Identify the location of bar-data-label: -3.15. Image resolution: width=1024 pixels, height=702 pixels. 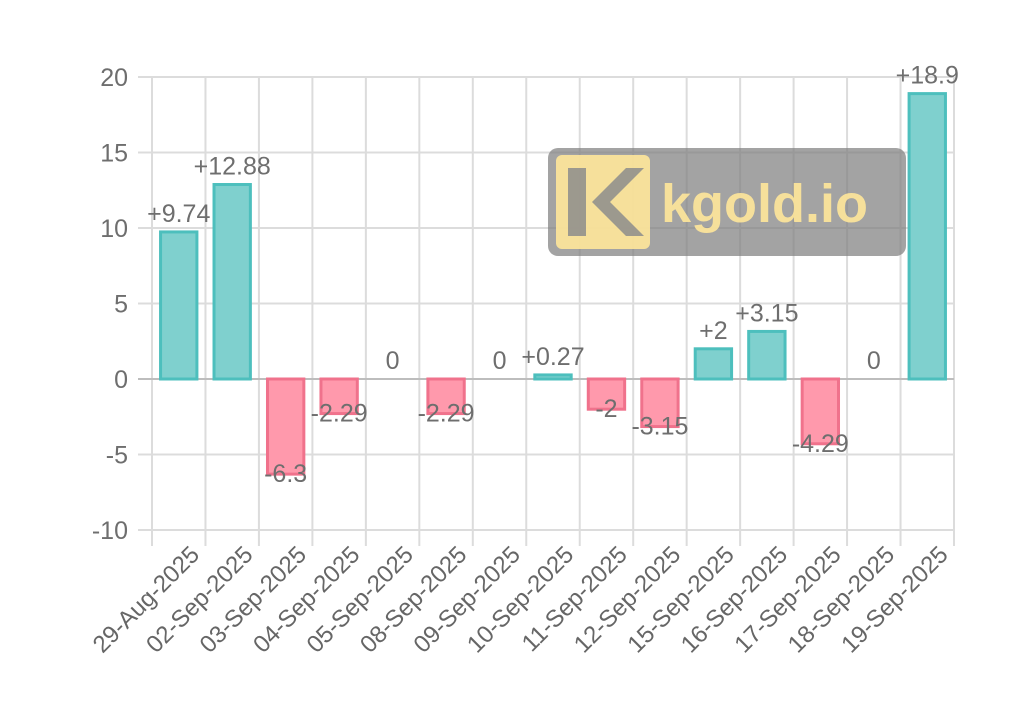
(659, 427).